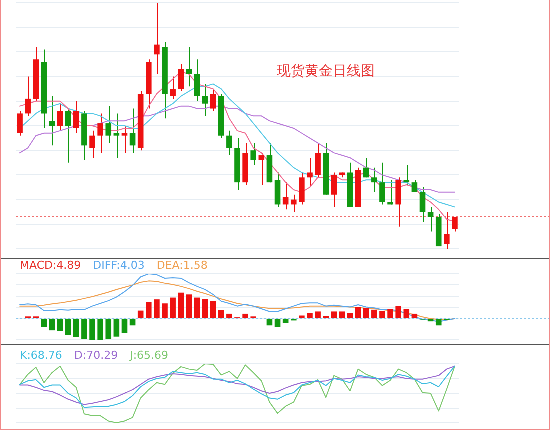  I want to click on series-label: DEA:1.58, so click(182, 265).